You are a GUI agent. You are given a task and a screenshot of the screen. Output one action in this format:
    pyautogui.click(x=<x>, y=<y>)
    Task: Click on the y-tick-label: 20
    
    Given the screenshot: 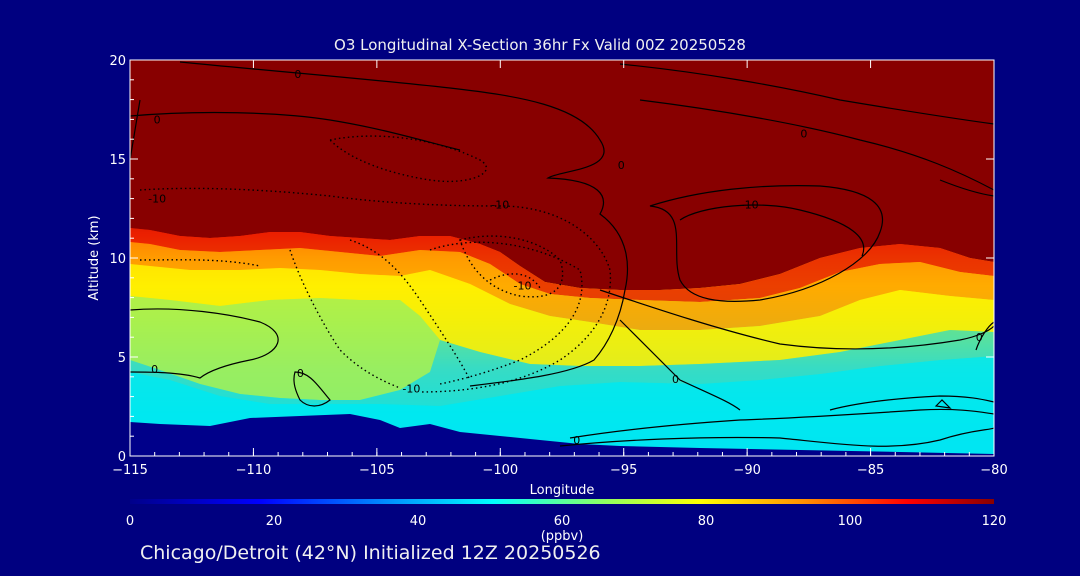 What is the action you would take?
    pyautogui.click(x=117, y=61)
    